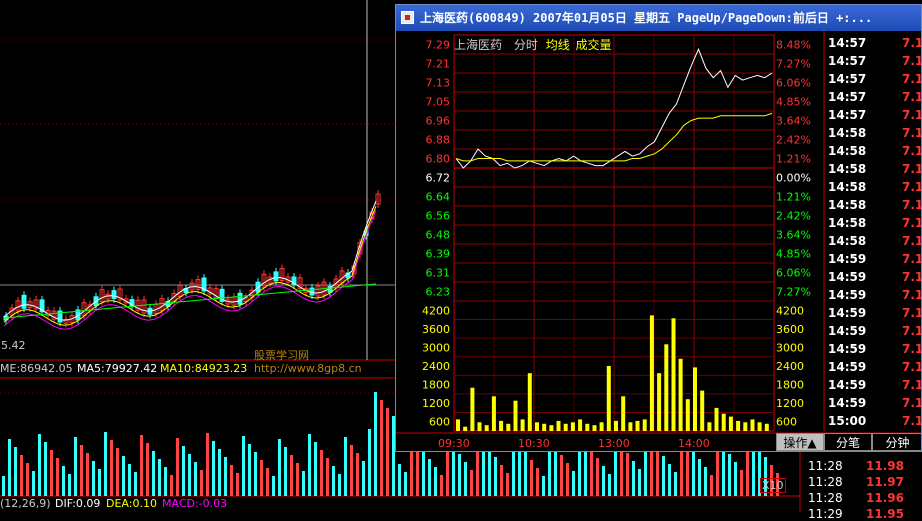 The height and width of the screenshot is (521, 922). What do you see at coordinates (525, 45) in the screenshot?
I see `chart-mode: 分时` at bounding box center [525, 45].